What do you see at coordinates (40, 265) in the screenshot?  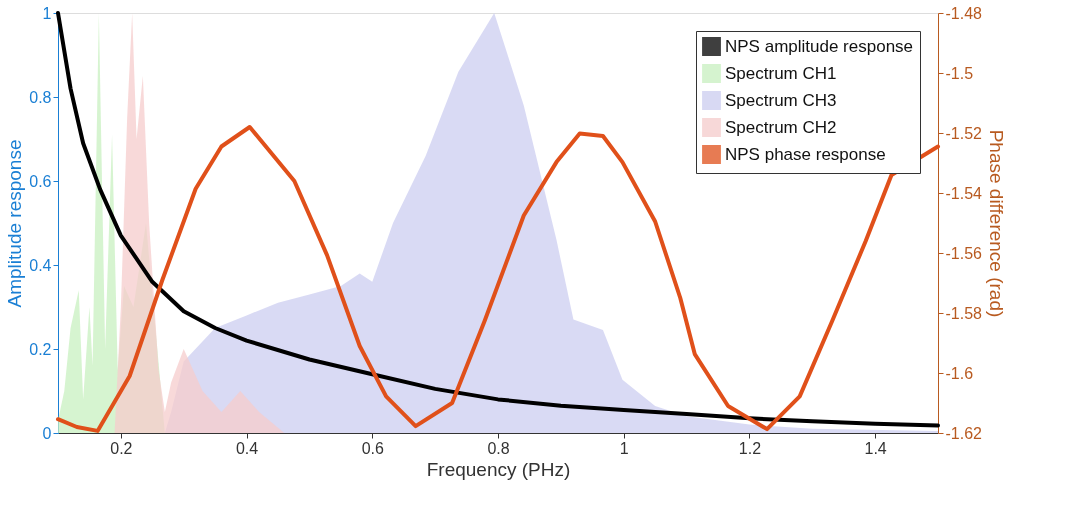 I see `y-tick-label: 0.4` at bounding box center [40, 265].